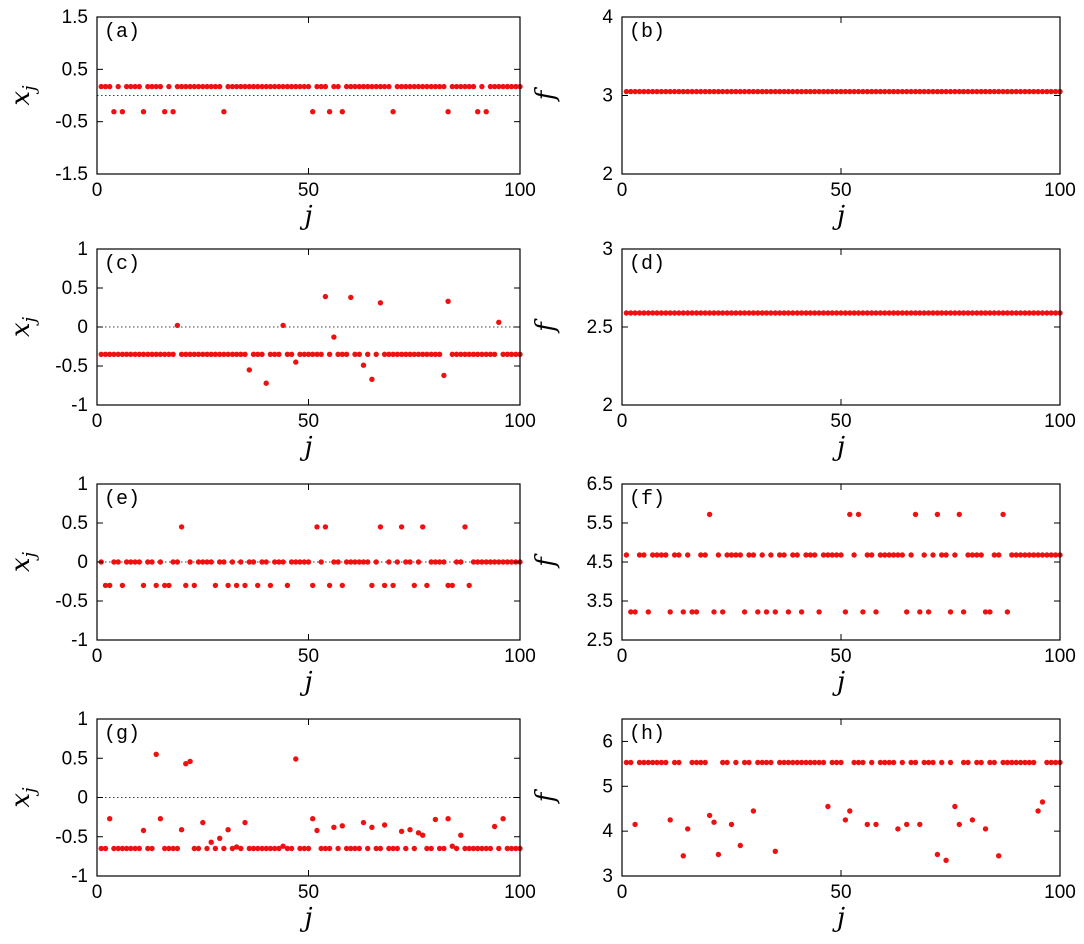 This screenshot has height=944, width=1084. I want to click on x-tick-label: 100, so click(520, 421).